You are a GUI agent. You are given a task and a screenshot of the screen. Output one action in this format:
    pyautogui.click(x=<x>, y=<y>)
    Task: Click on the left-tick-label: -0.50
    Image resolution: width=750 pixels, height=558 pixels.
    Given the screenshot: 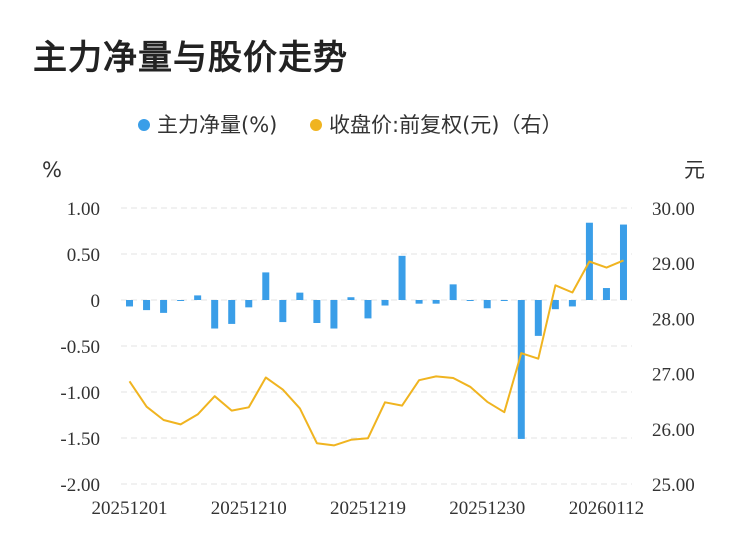 What is the action you would take?
    pyautogui.click(x=80, y=347)
    